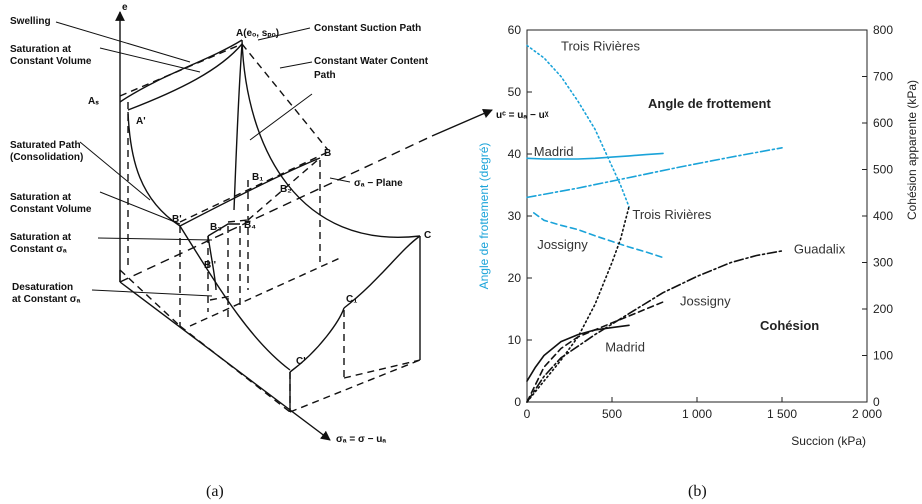  Describe the element at coordinates (301, 361) in the screenshot. I see `c-prime-label: C'` at that location.